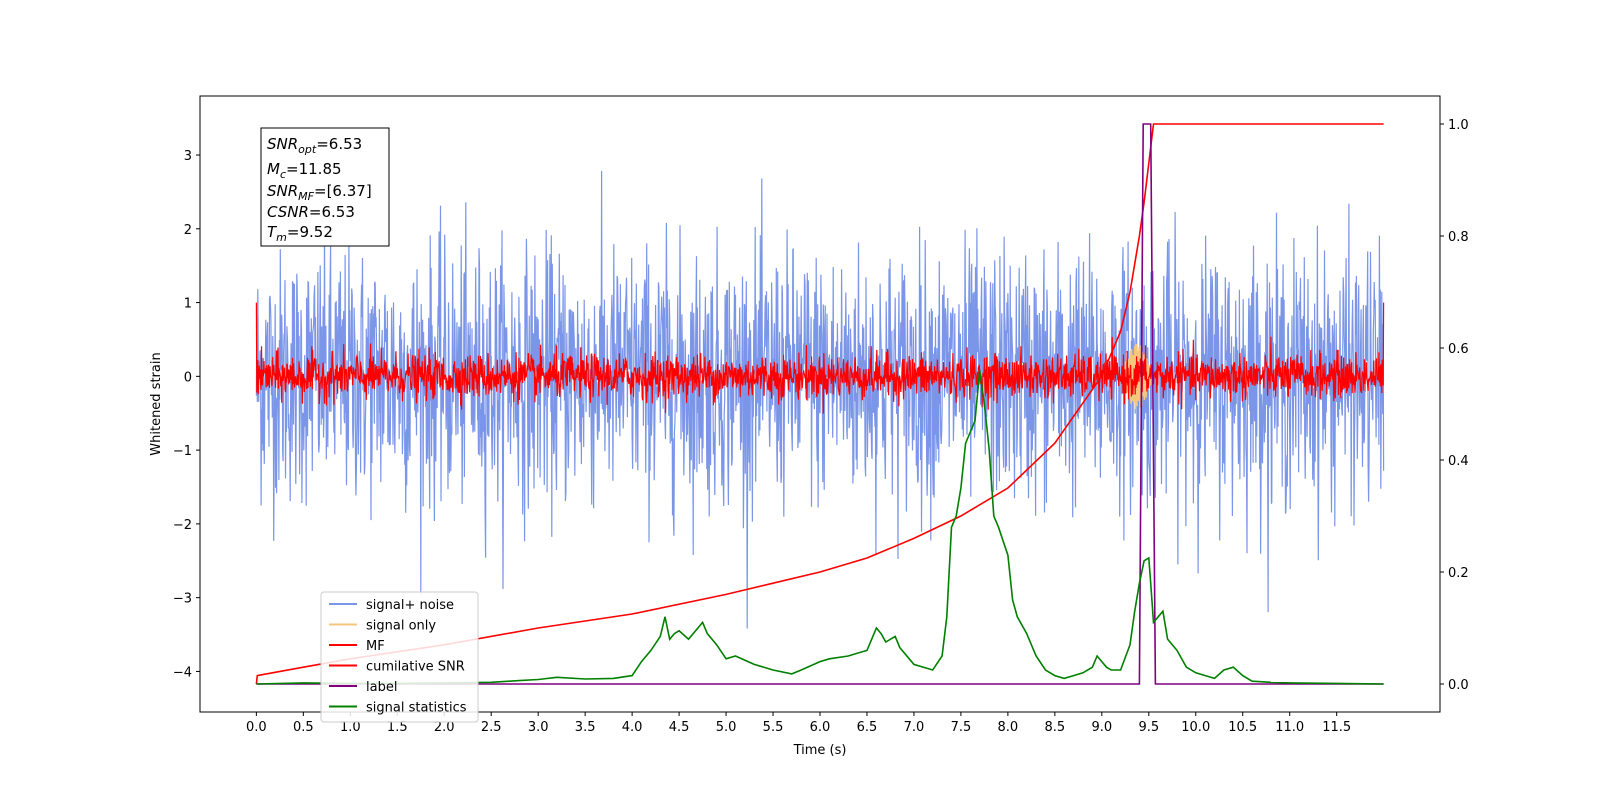  Describe the element at coordinates (1458, 573) in the screenshot. I see `y2-tick-label: 0.2` at that location.